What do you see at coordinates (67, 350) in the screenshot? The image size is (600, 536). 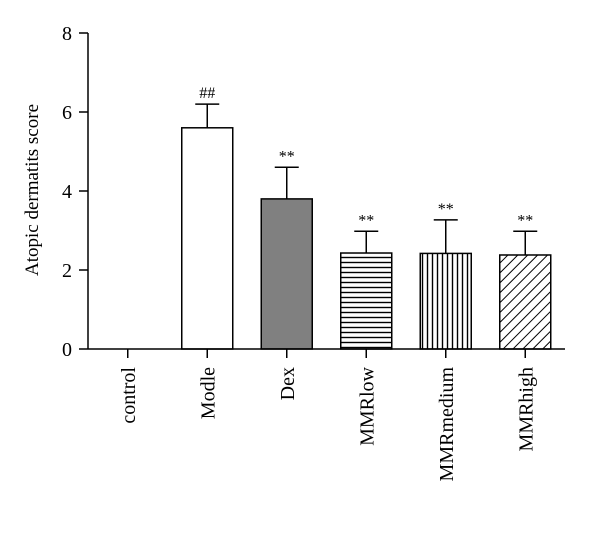 I see `y-tick-label: 0` at bounding box center [67, 350].